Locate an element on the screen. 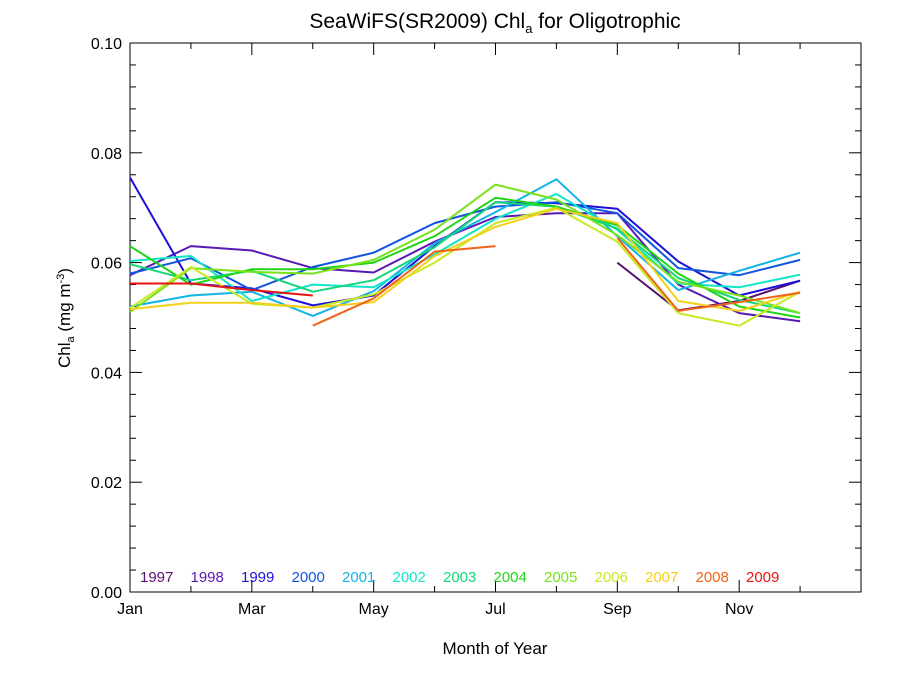 The width and height of the screenshot is (900, 680). legend-item-1997: 1997 is located at coordinates (156, 577).